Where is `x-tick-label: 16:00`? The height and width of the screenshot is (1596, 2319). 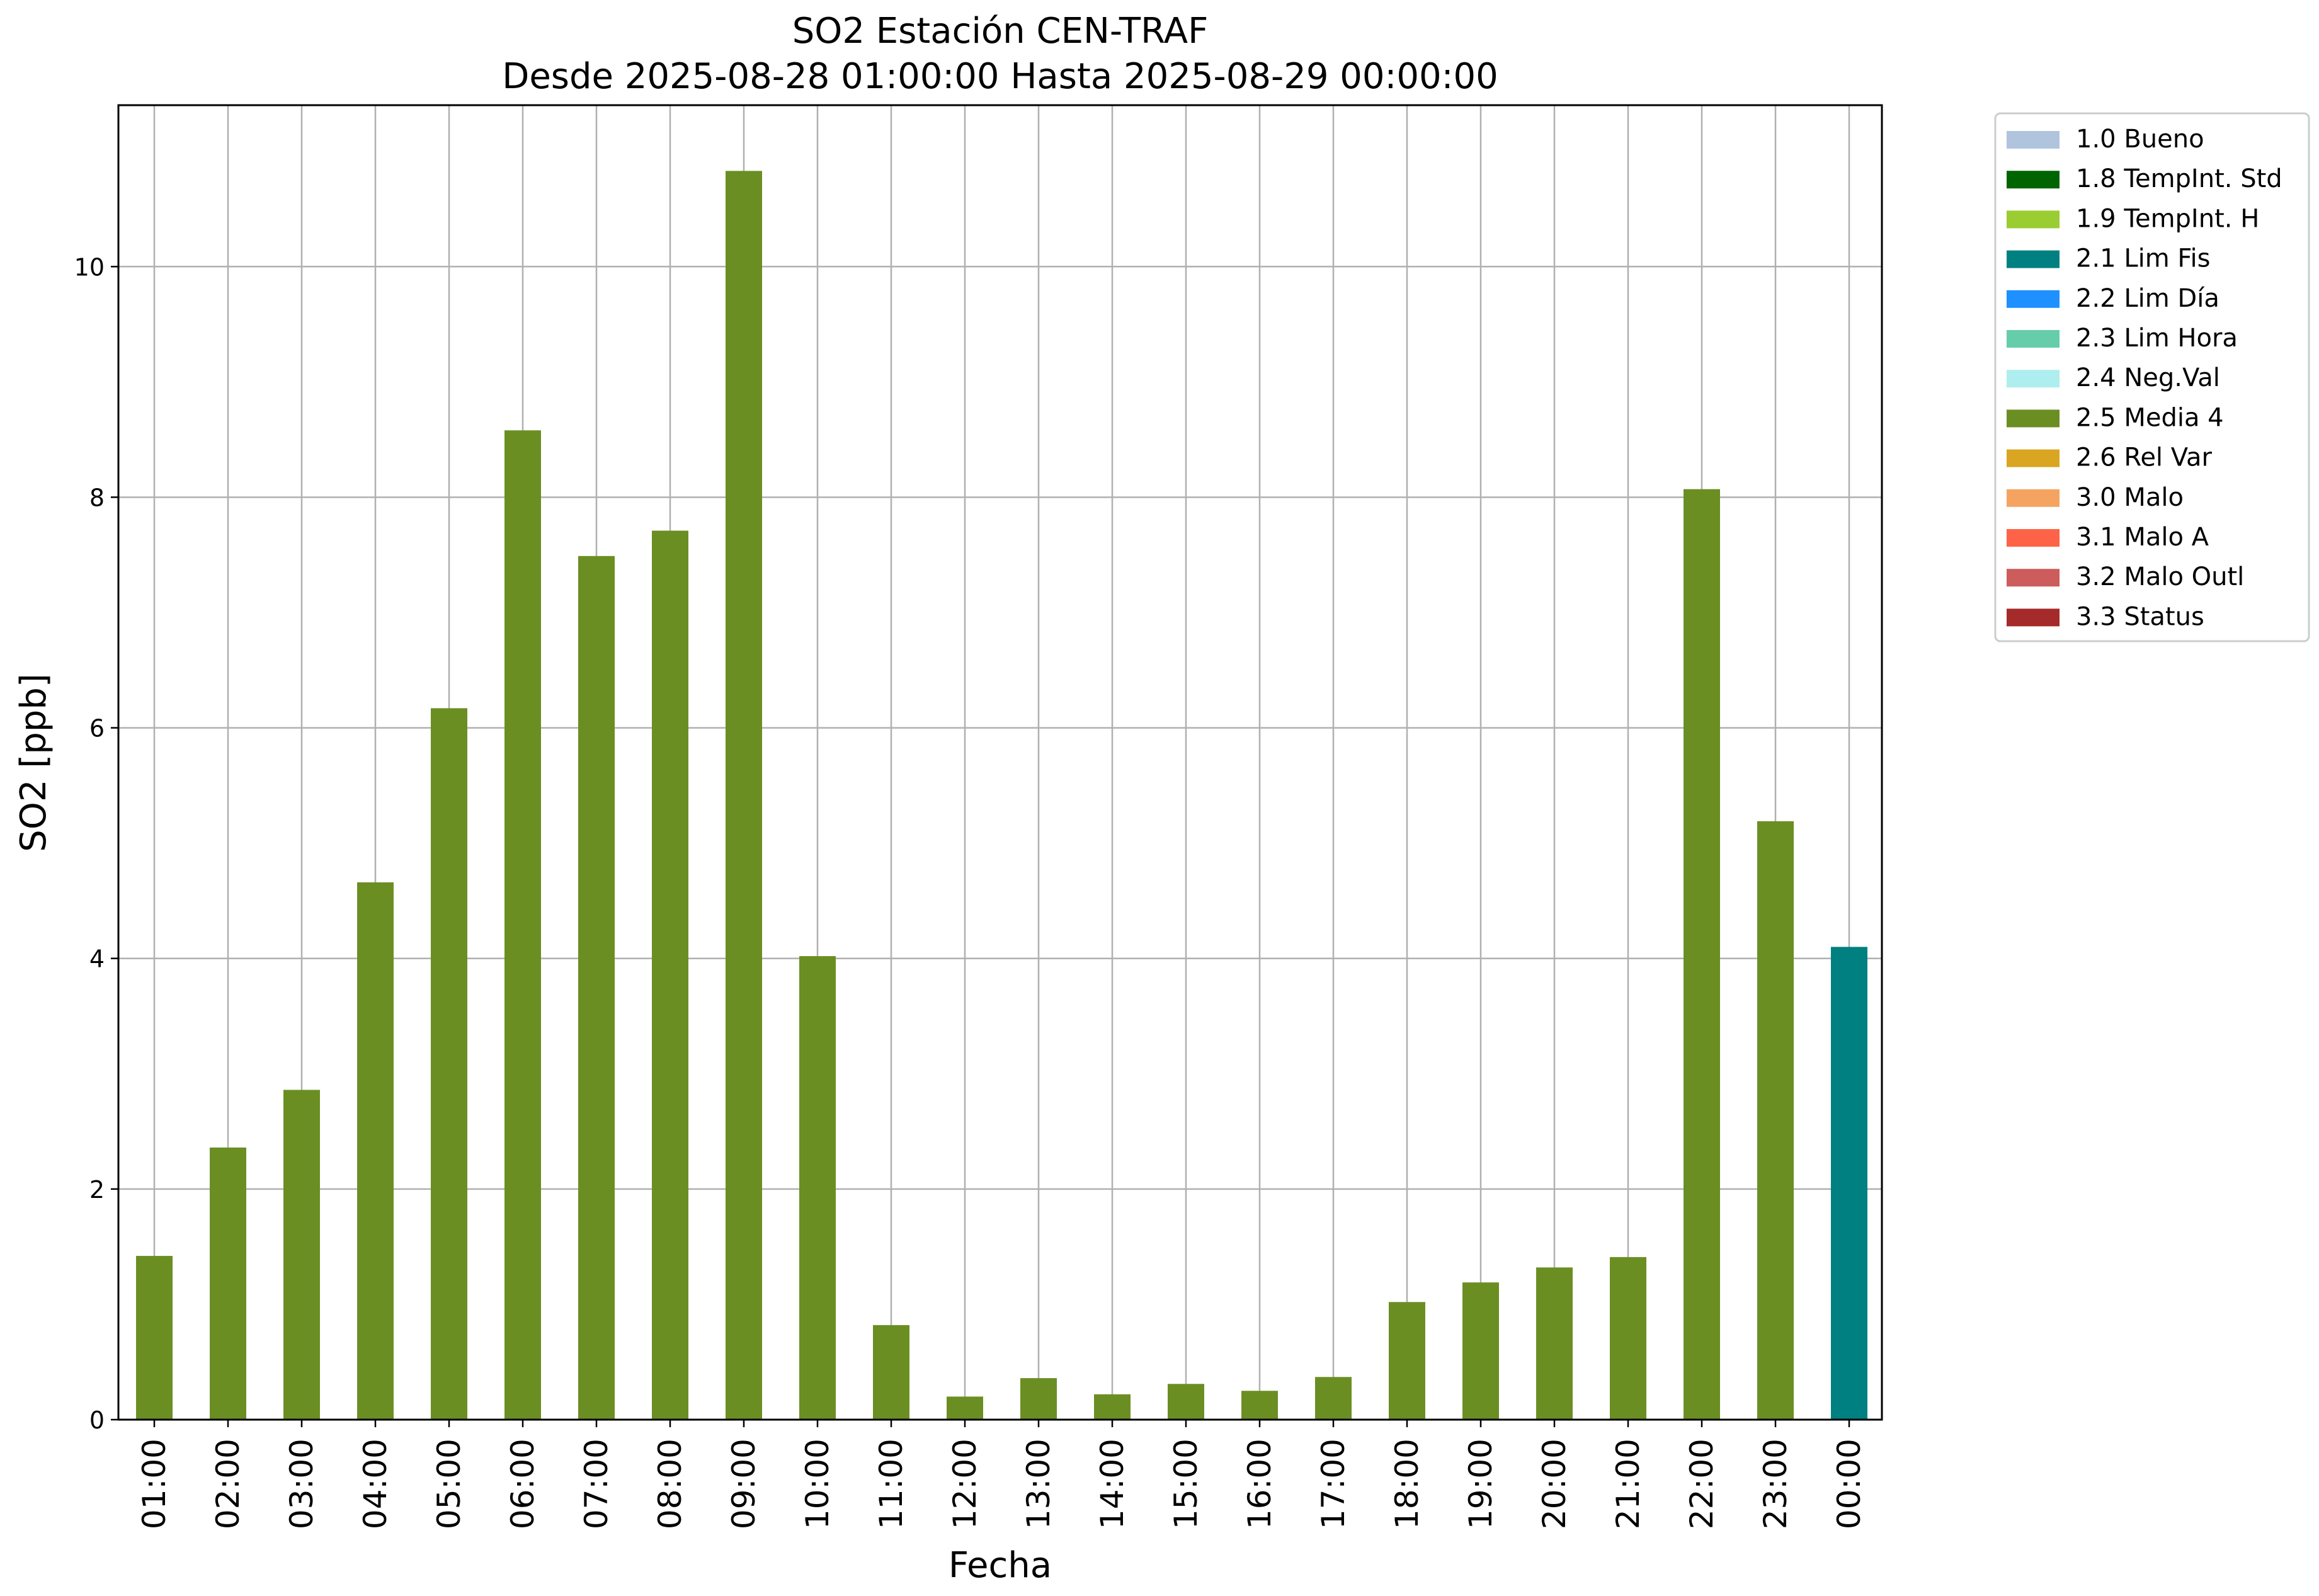 x-tick-label: 16:00 is located at coordinates (1259, 1484).